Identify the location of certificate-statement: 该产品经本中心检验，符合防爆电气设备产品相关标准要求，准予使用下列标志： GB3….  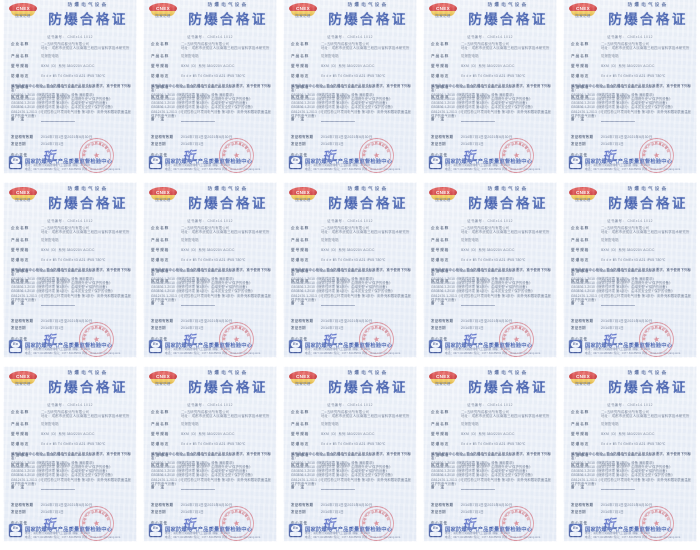
(71, 469).